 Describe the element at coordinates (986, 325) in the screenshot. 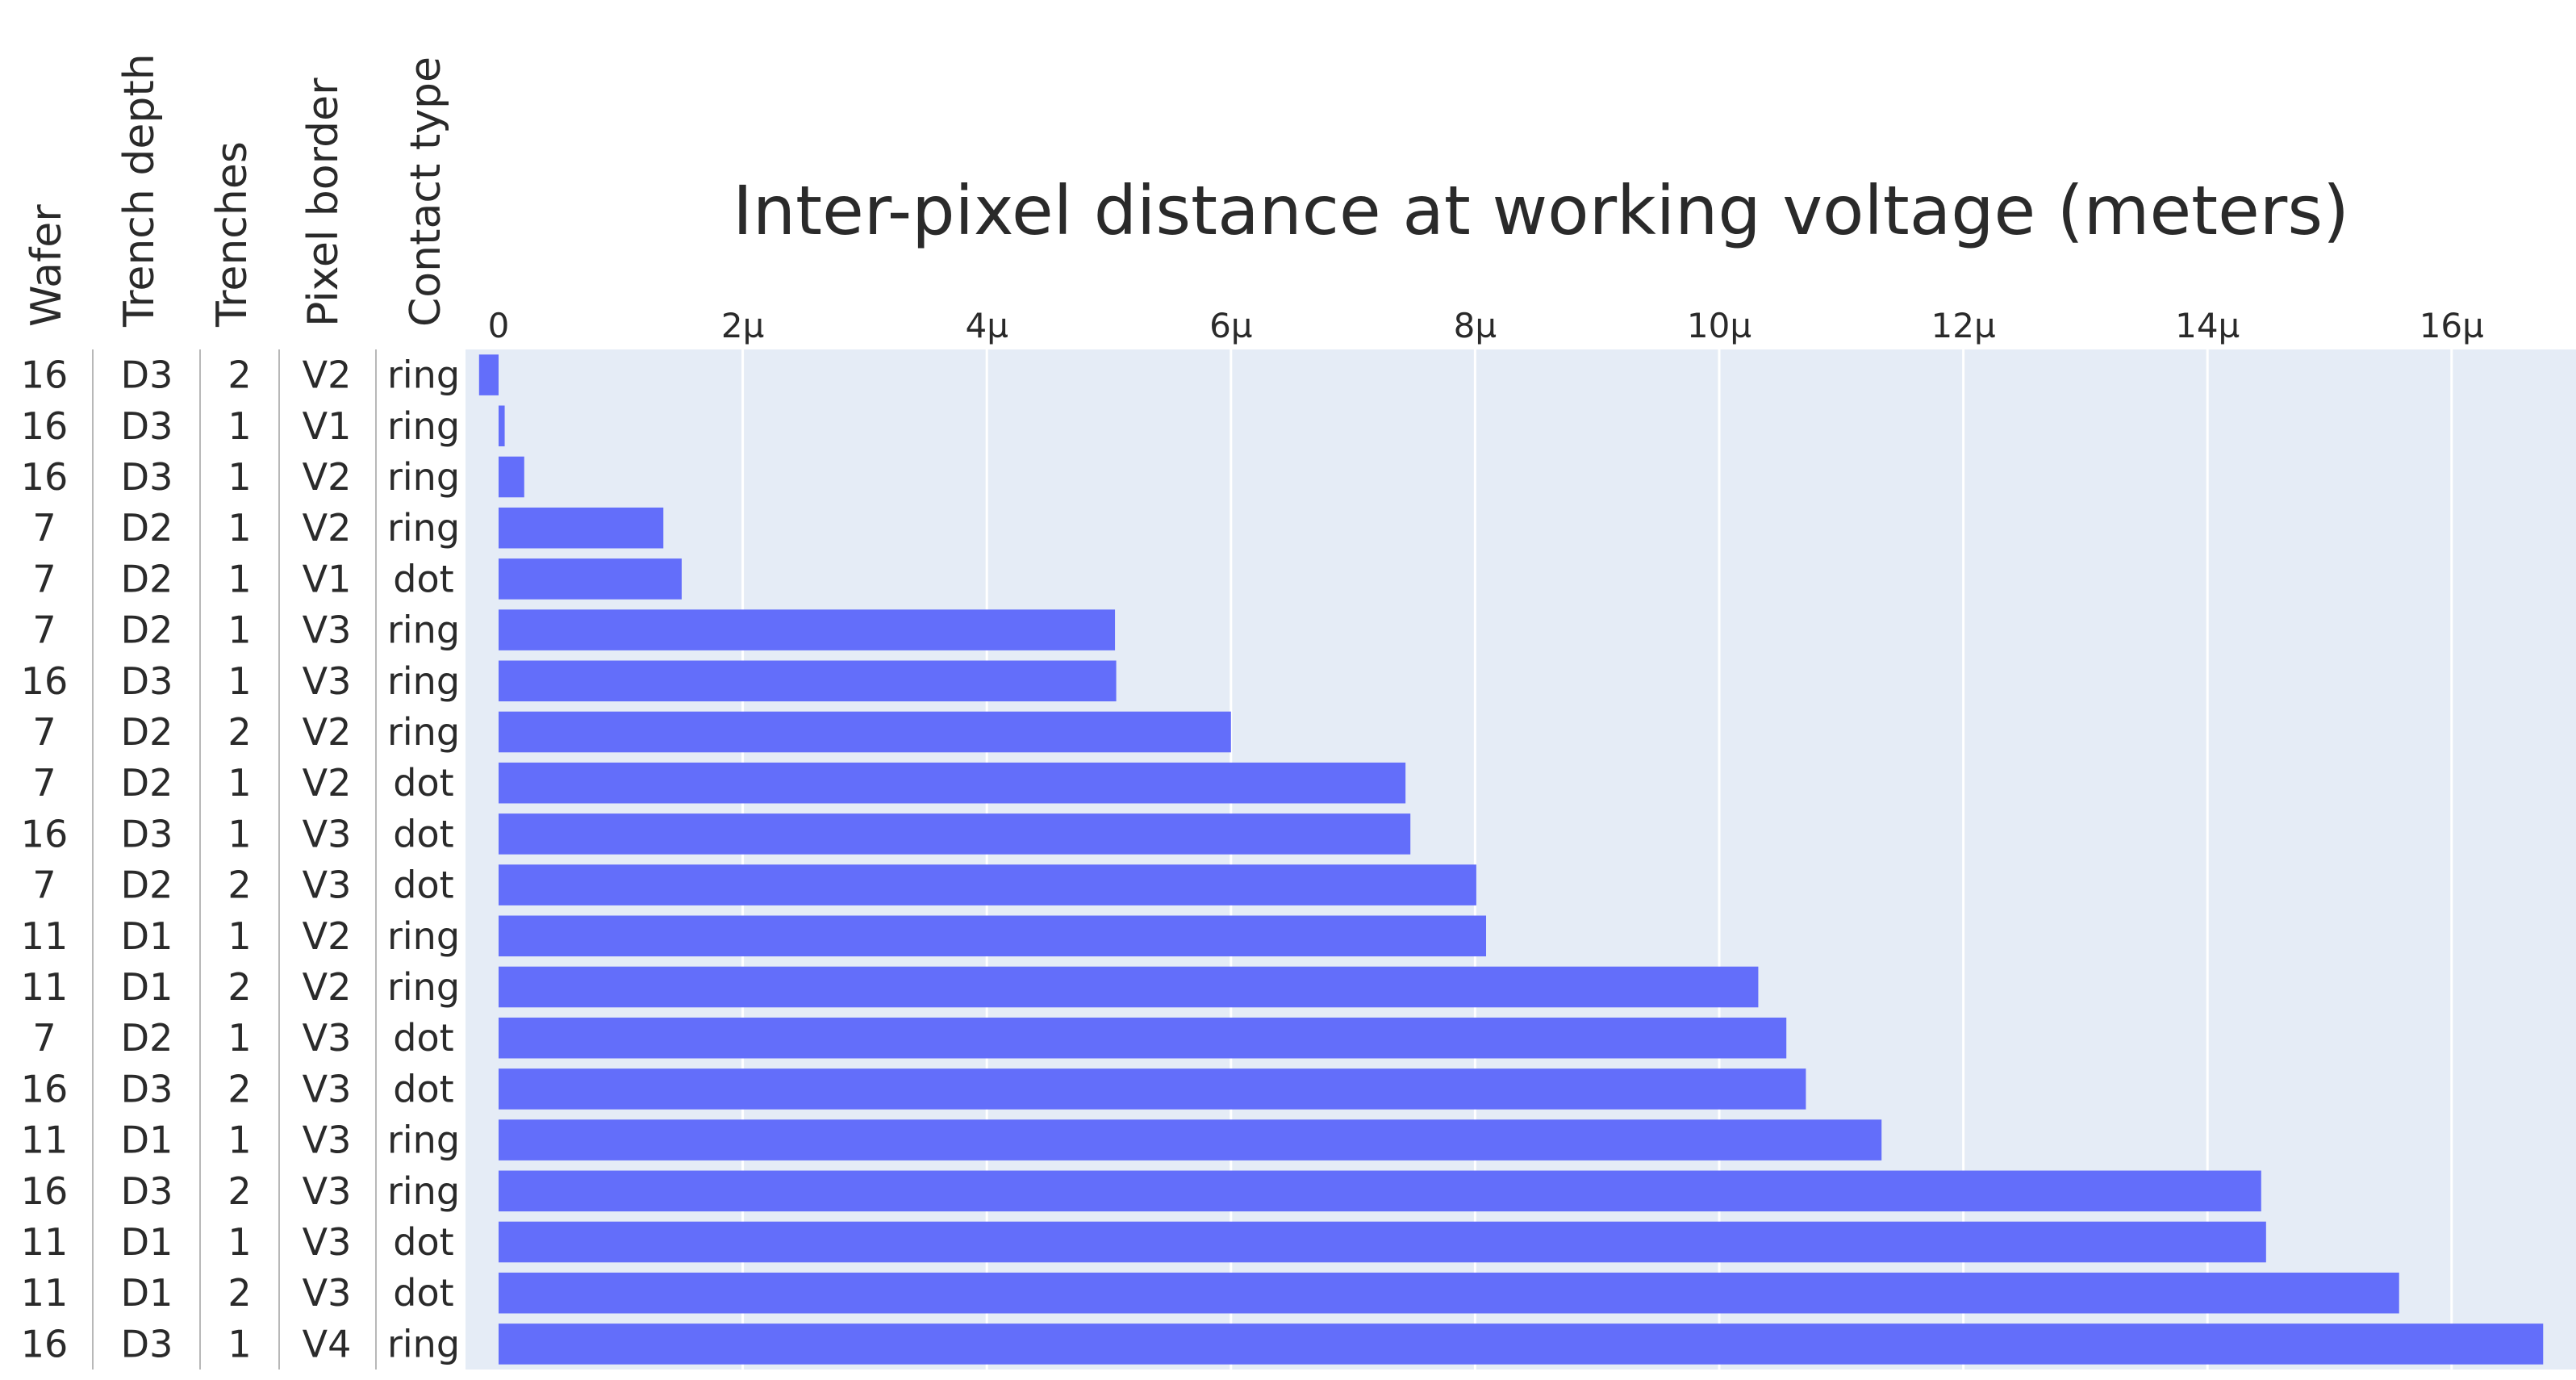

I see `x-tick-label: 4µ` at that location.